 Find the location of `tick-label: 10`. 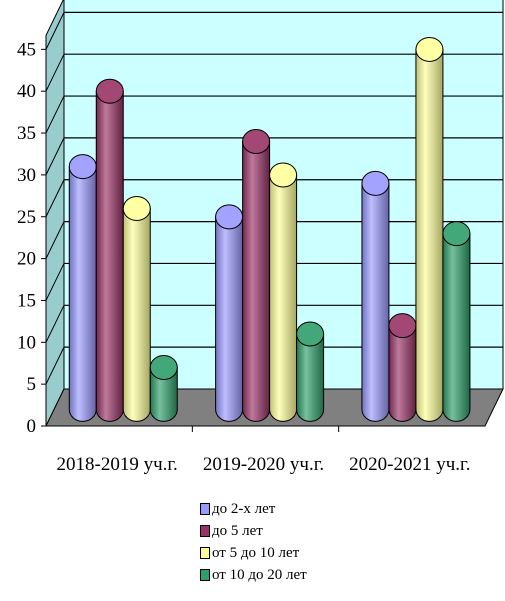

tick-label: 10 is located at coordinates (26, 342).